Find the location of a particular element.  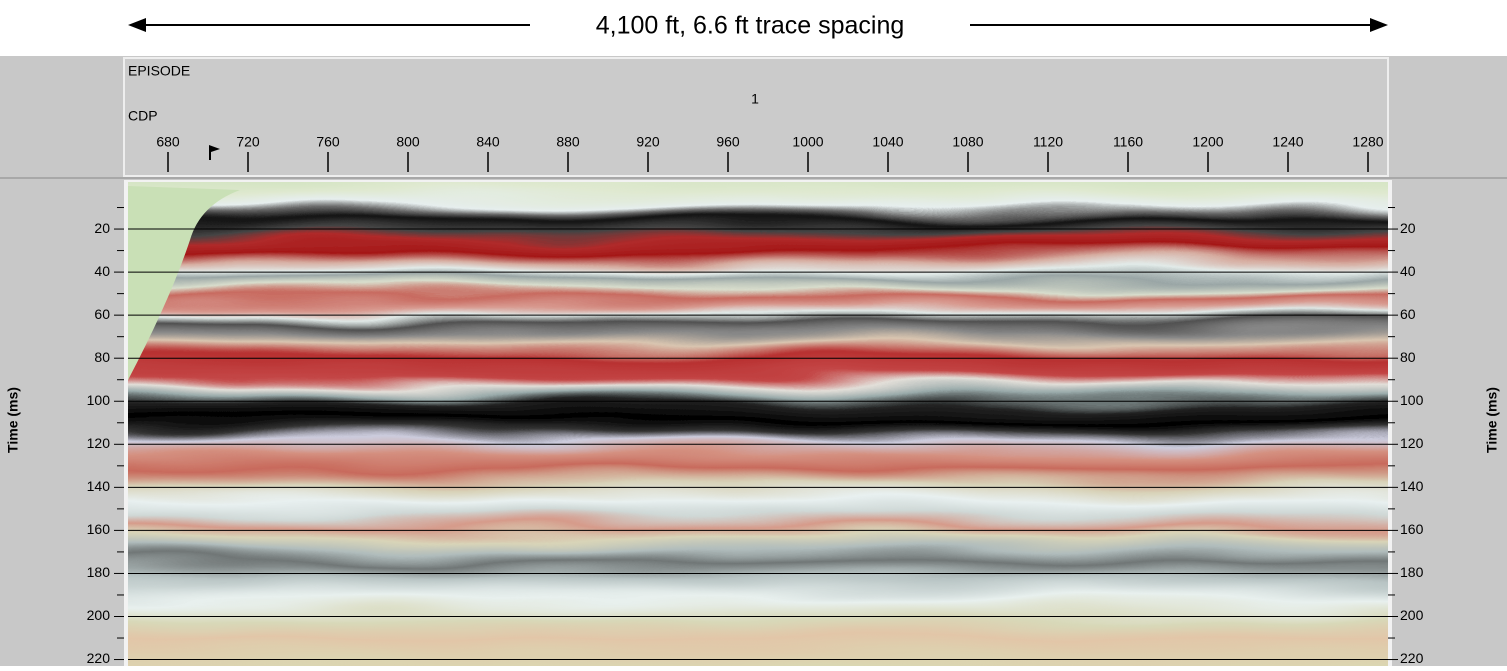

y-tick-label: 160 is located at coordinates (99, 529).